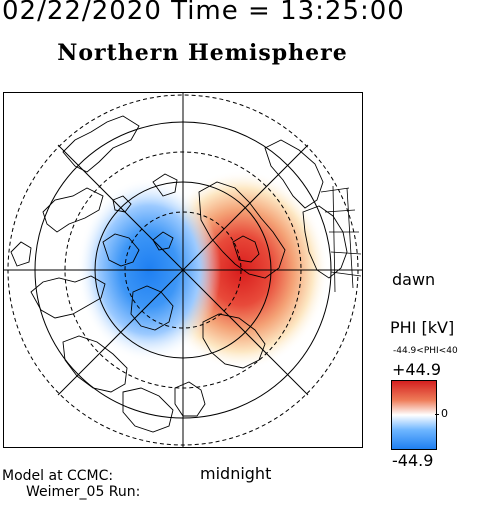 This screenshot has width=484, height=508. Describe the element at coordinates (414, 279) in the screenshot. I see `dawn-label: dawn` at that location.